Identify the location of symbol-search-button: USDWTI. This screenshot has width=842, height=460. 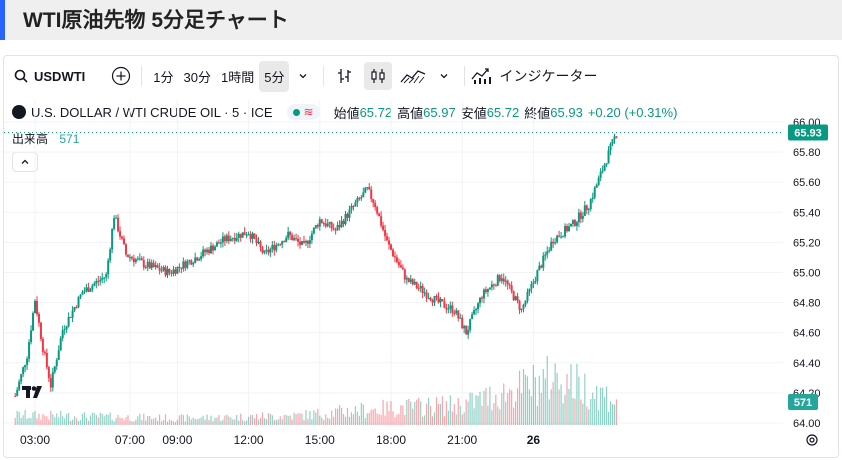
(49, 76).